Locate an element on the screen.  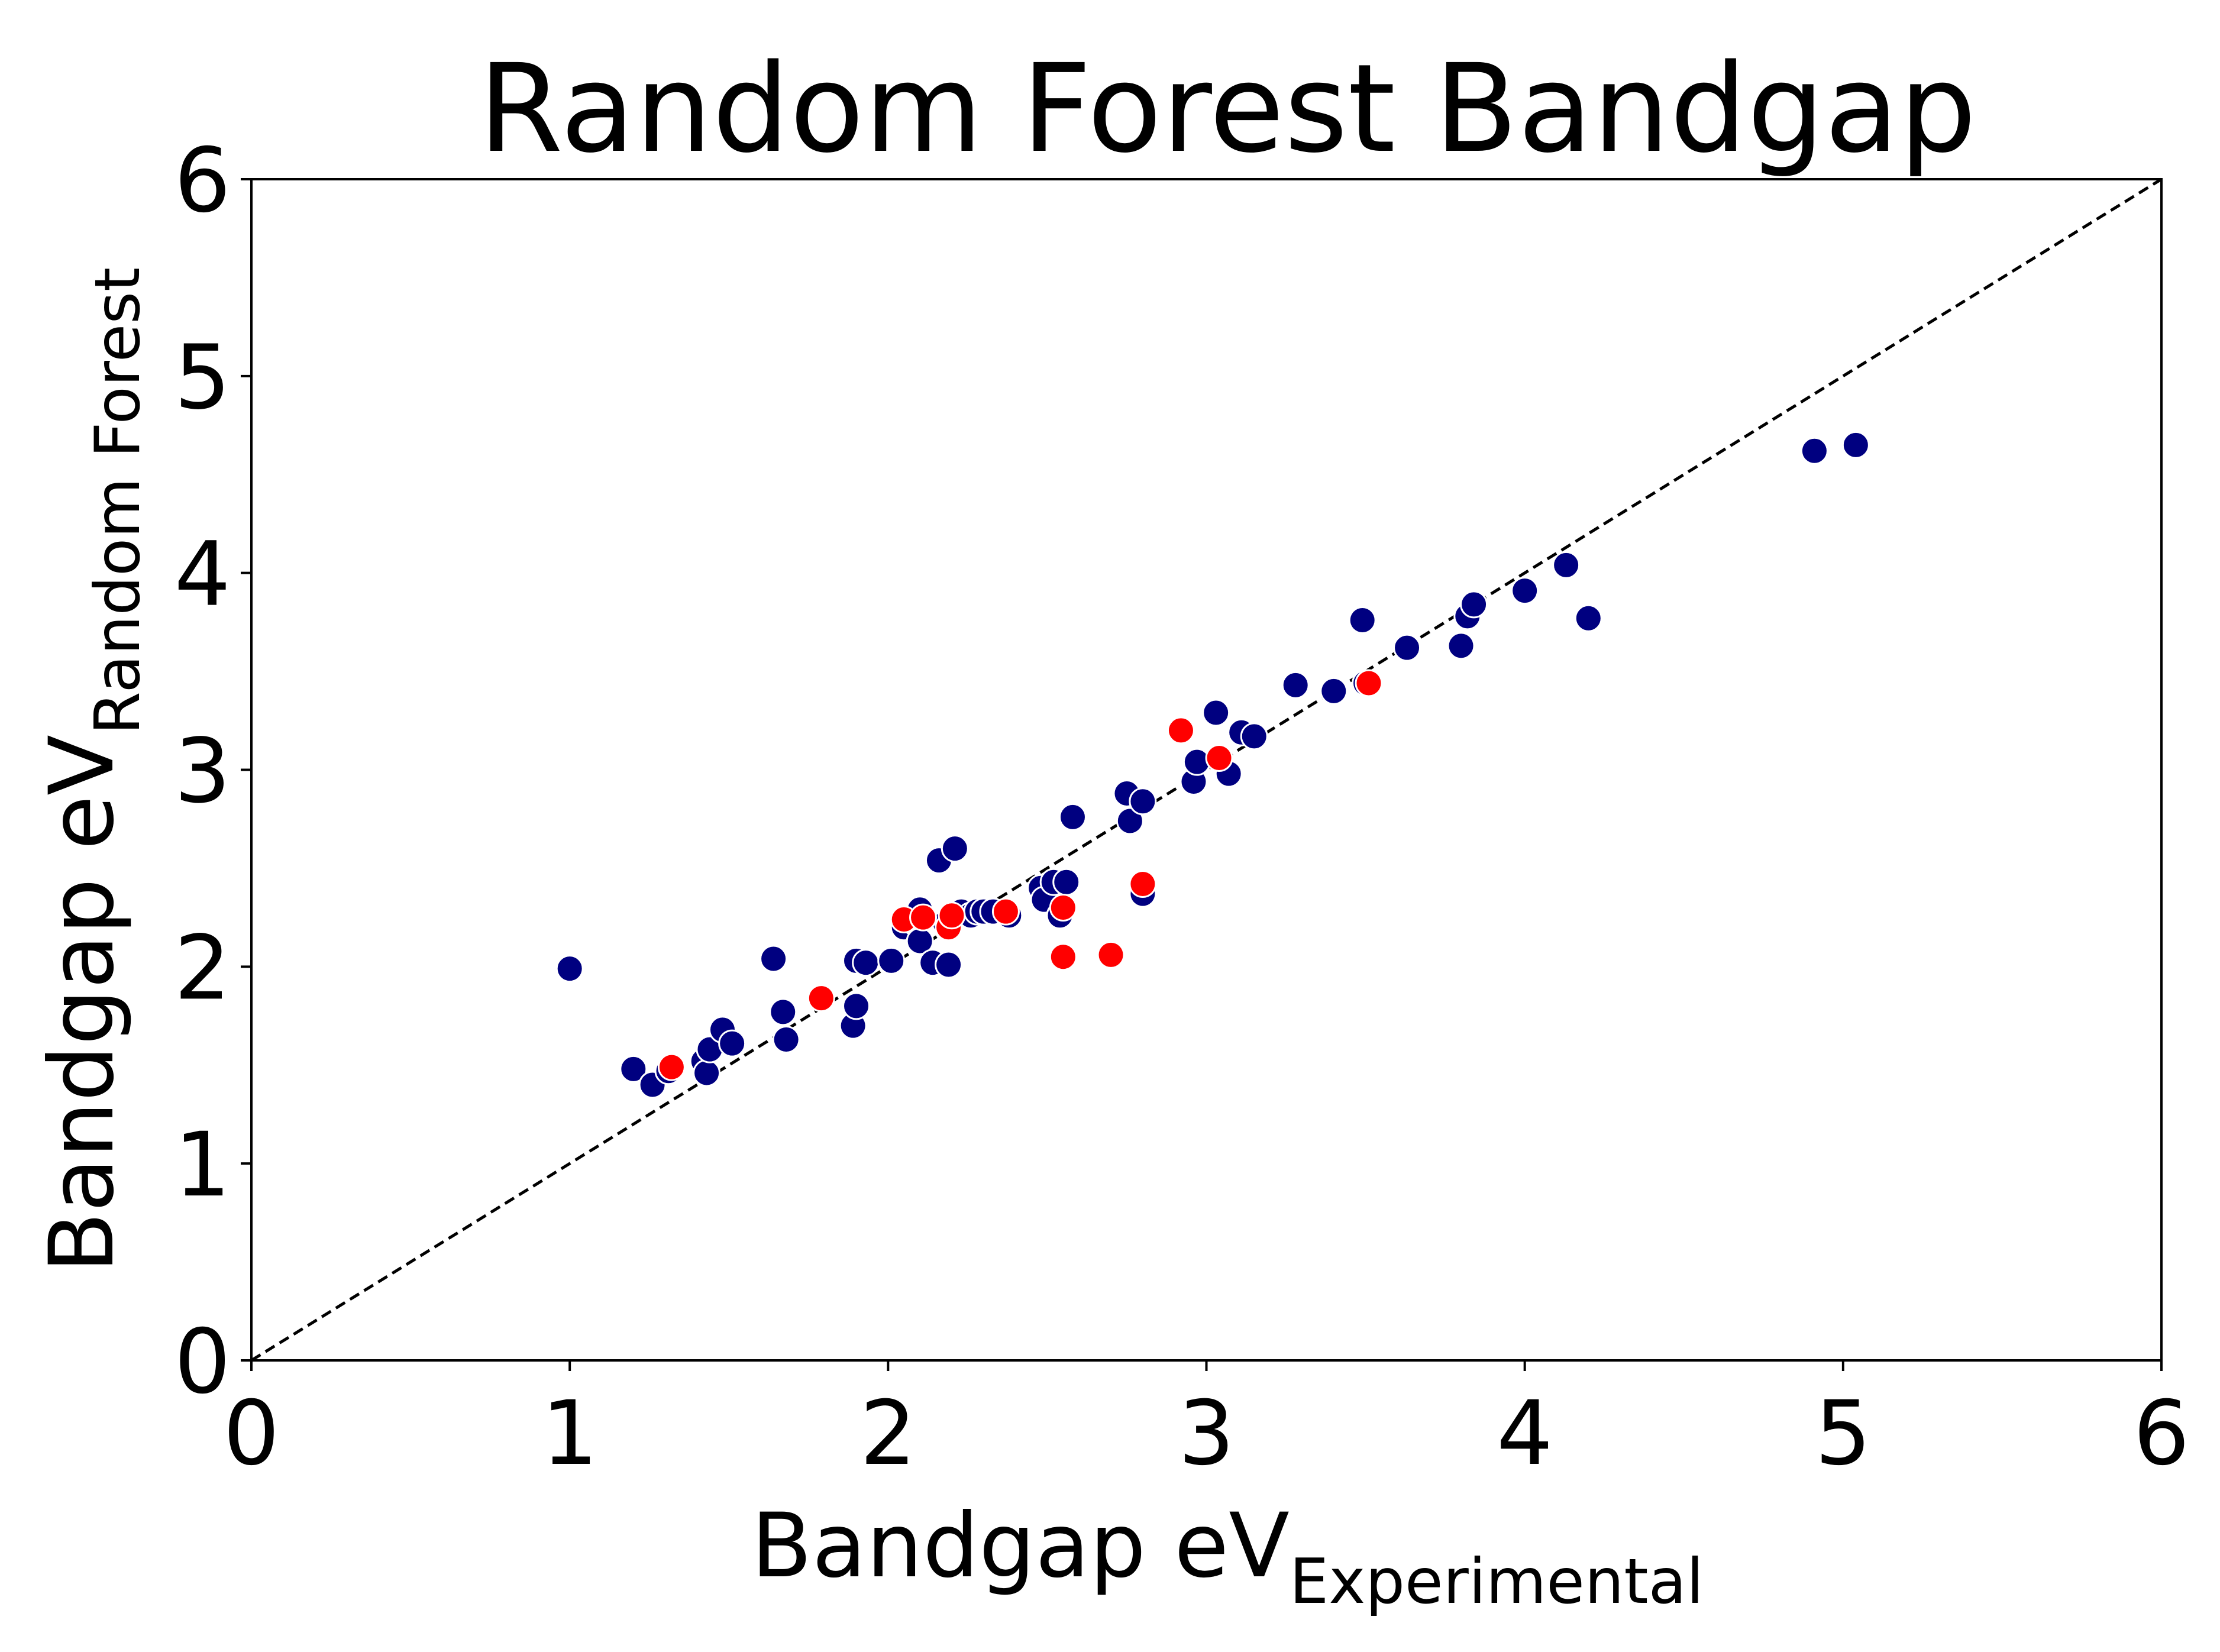
y-axis-ticks: 0 1 2 3 4 5 6 is located at coordinates (213, 772).